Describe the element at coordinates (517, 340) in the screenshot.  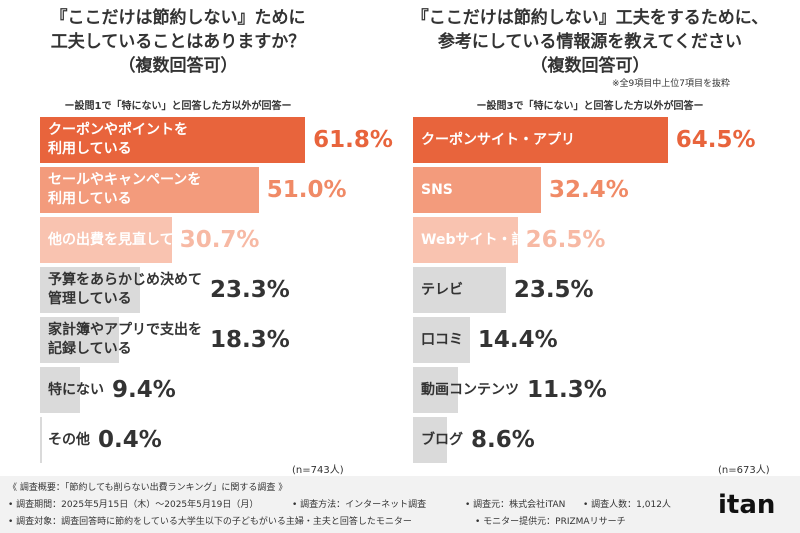
I see `value-label: 14.4%` at that location.